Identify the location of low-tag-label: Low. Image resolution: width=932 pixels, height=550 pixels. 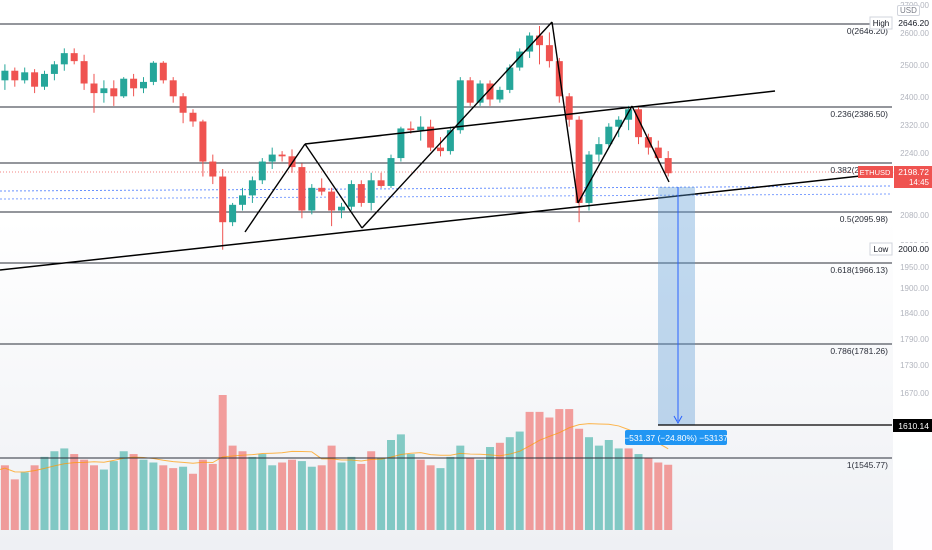
(881, 249).